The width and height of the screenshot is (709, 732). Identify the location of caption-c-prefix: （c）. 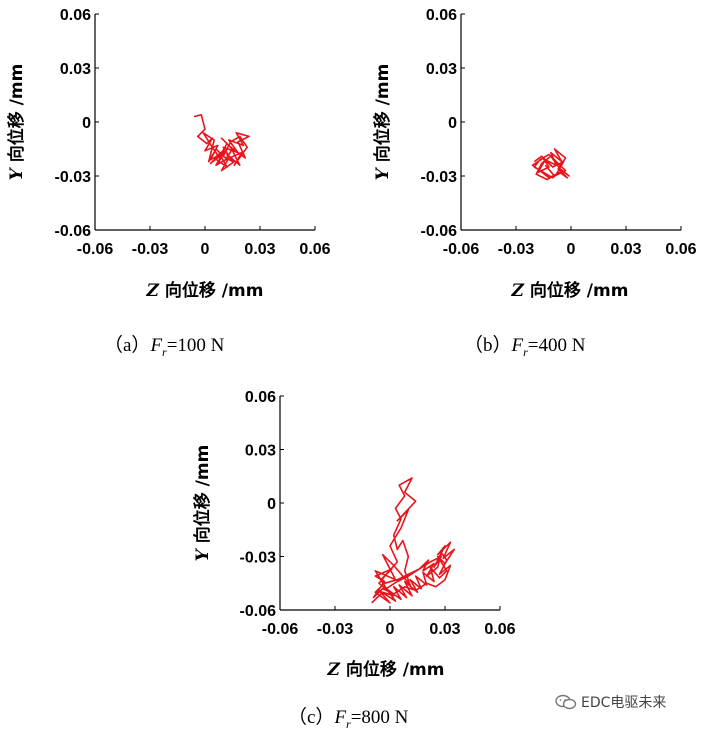
(311, 717).